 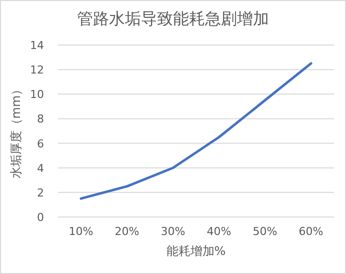 What do you see at coordinates (127, 231) in the screenshot?
I see `x-tick-label: 20%` at bounding box center [127, 231].